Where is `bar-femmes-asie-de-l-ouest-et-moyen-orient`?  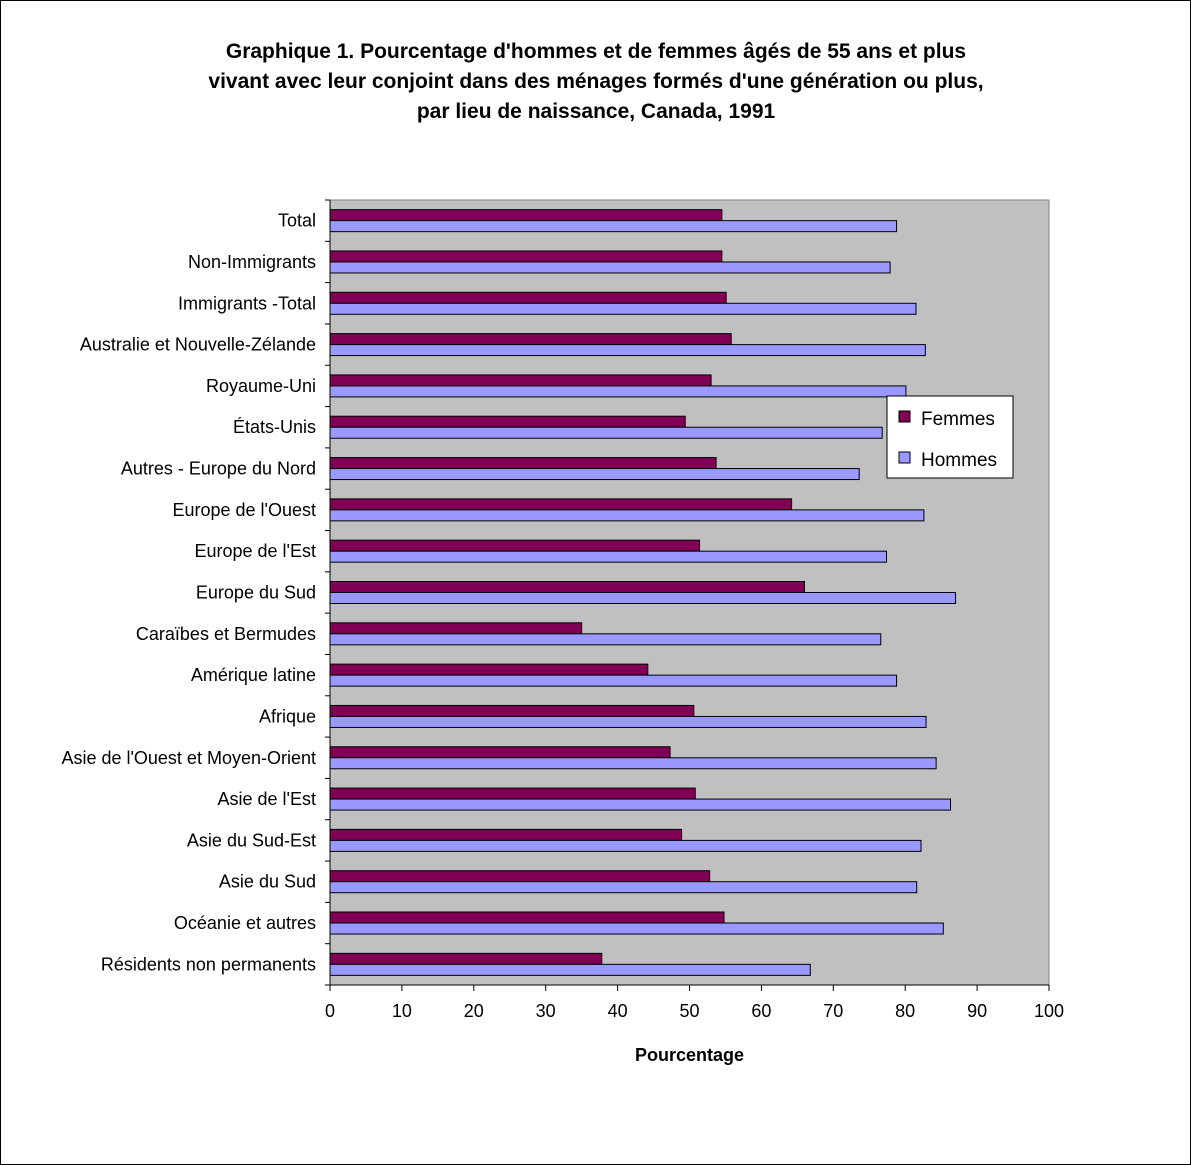
bar-femmes-asie-de-l-ouest-et-moyen-orient is located at coordinates (500, 752).